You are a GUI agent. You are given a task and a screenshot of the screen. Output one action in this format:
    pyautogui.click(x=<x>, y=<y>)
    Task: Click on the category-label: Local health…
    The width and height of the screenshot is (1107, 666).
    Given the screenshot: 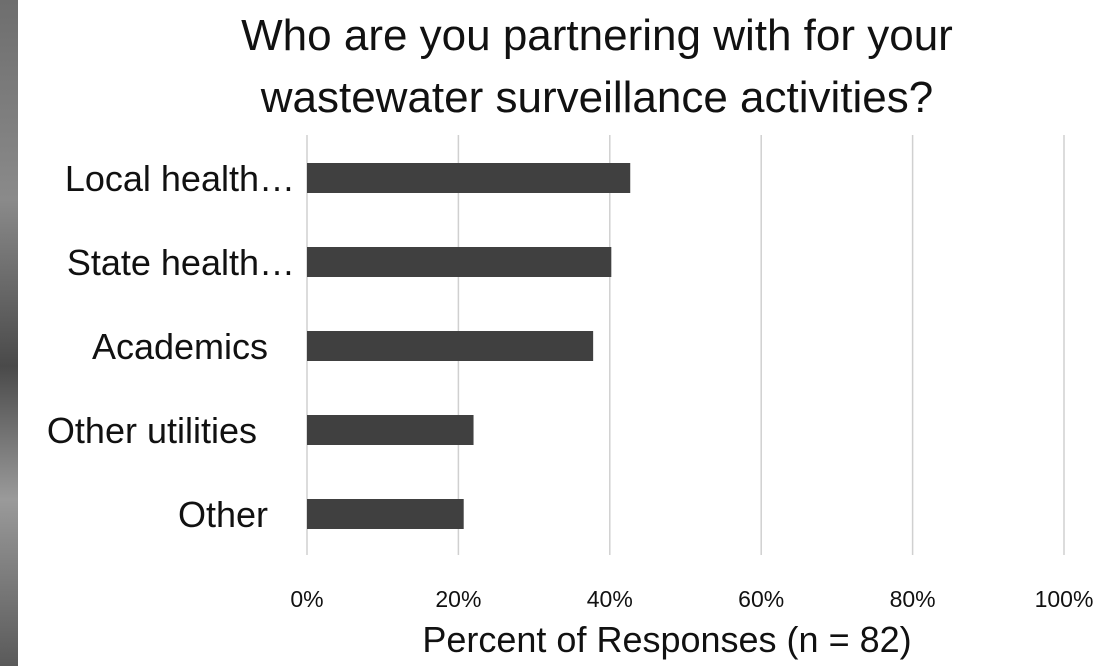 What is the action you would take?
    pyautogui.click(x=180, y=178)
    